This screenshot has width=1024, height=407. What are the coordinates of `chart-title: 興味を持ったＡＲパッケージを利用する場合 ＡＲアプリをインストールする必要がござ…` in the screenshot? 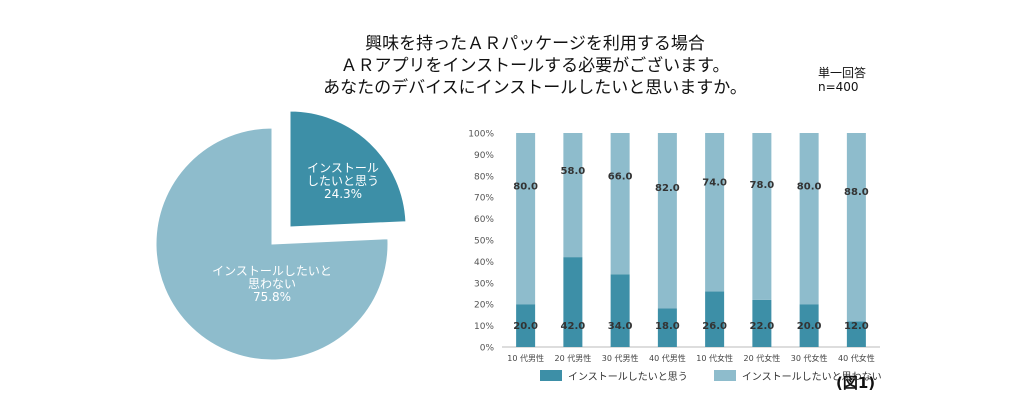 It's located at (535, 66).